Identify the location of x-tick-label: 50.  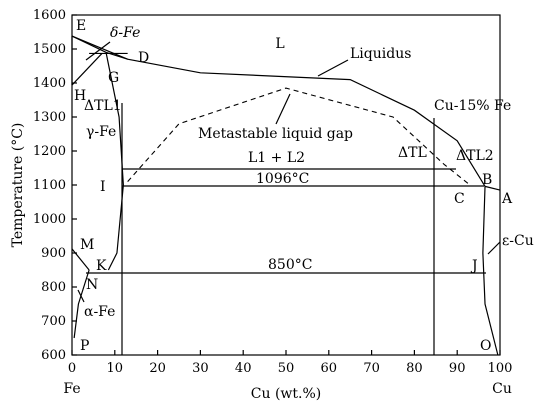
(286, 368).